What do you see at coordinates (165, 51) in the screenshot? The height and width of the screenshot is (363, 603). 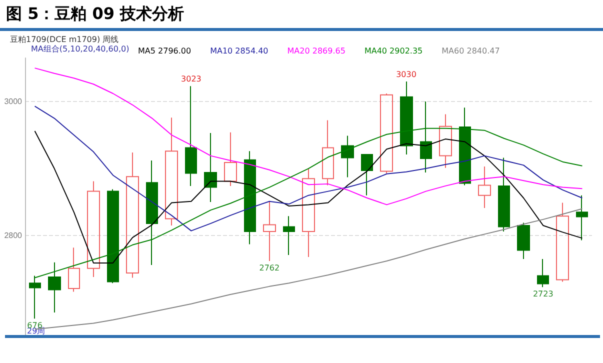 I see `text: MA5 2796.00` at bounding box center [165, 51].